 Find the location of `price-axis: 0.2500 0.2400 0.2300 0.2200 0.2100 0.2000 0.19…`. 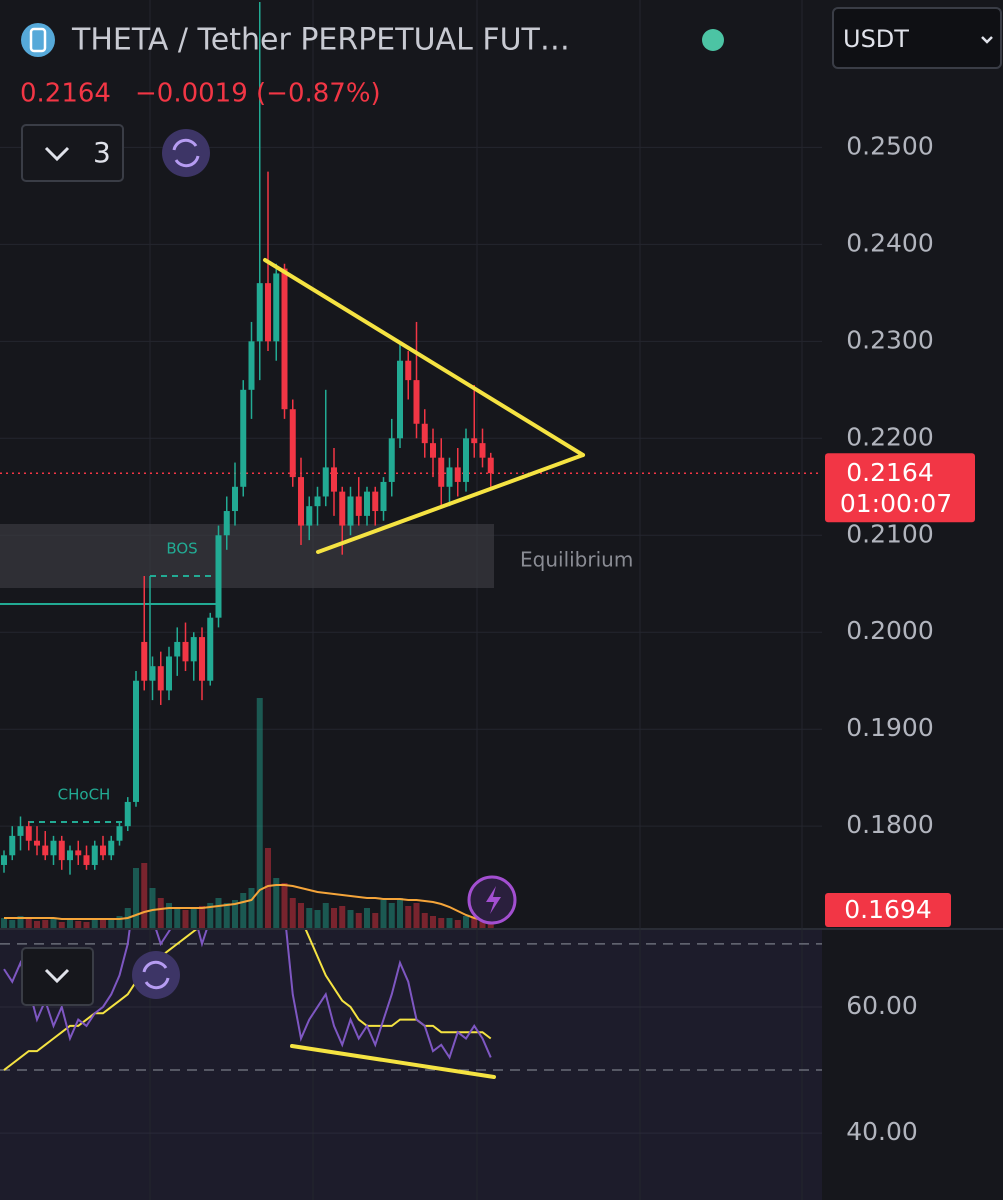

price-axis: 0.2500 0.2400 0.2300 0.2200 0.2100 0.2000 0.19… is located at coordinates (900, 638).